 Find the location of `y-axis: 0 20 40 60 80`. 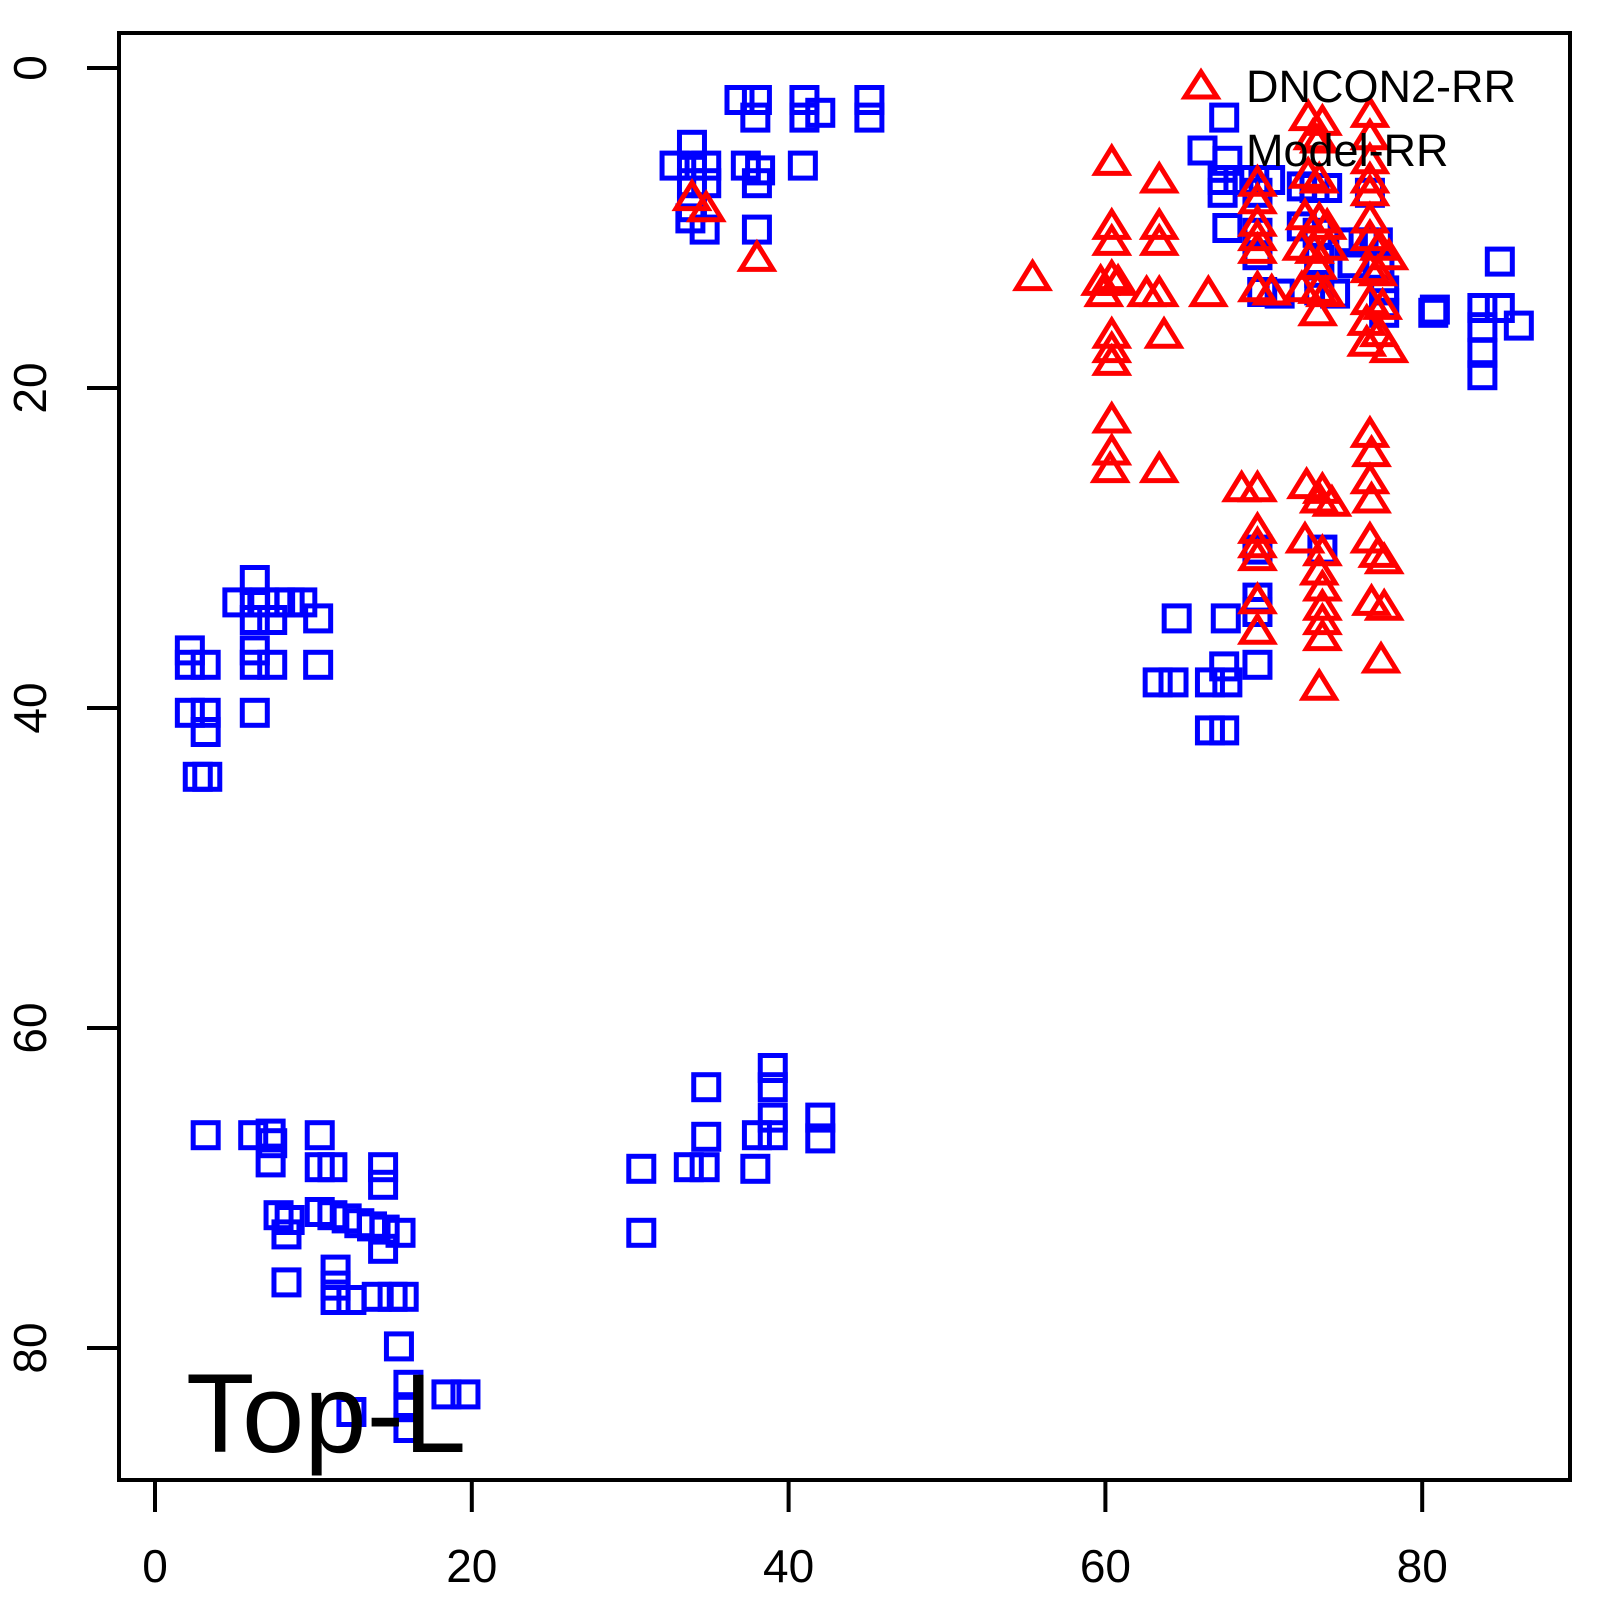

y-axis: 0 20 40 60 80 is located at coordinates (61, 714).